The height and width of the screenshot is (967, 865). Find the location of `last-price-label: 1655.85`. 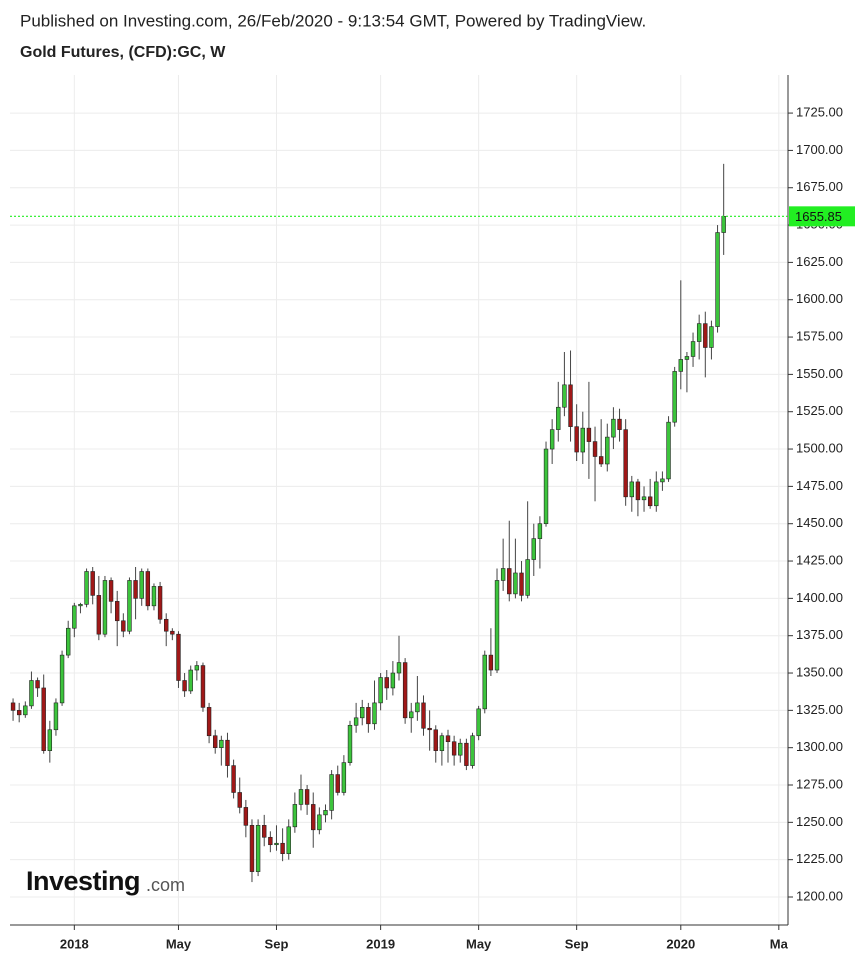

last-price-label: 1655.85 is located at coordinates (818, 216).